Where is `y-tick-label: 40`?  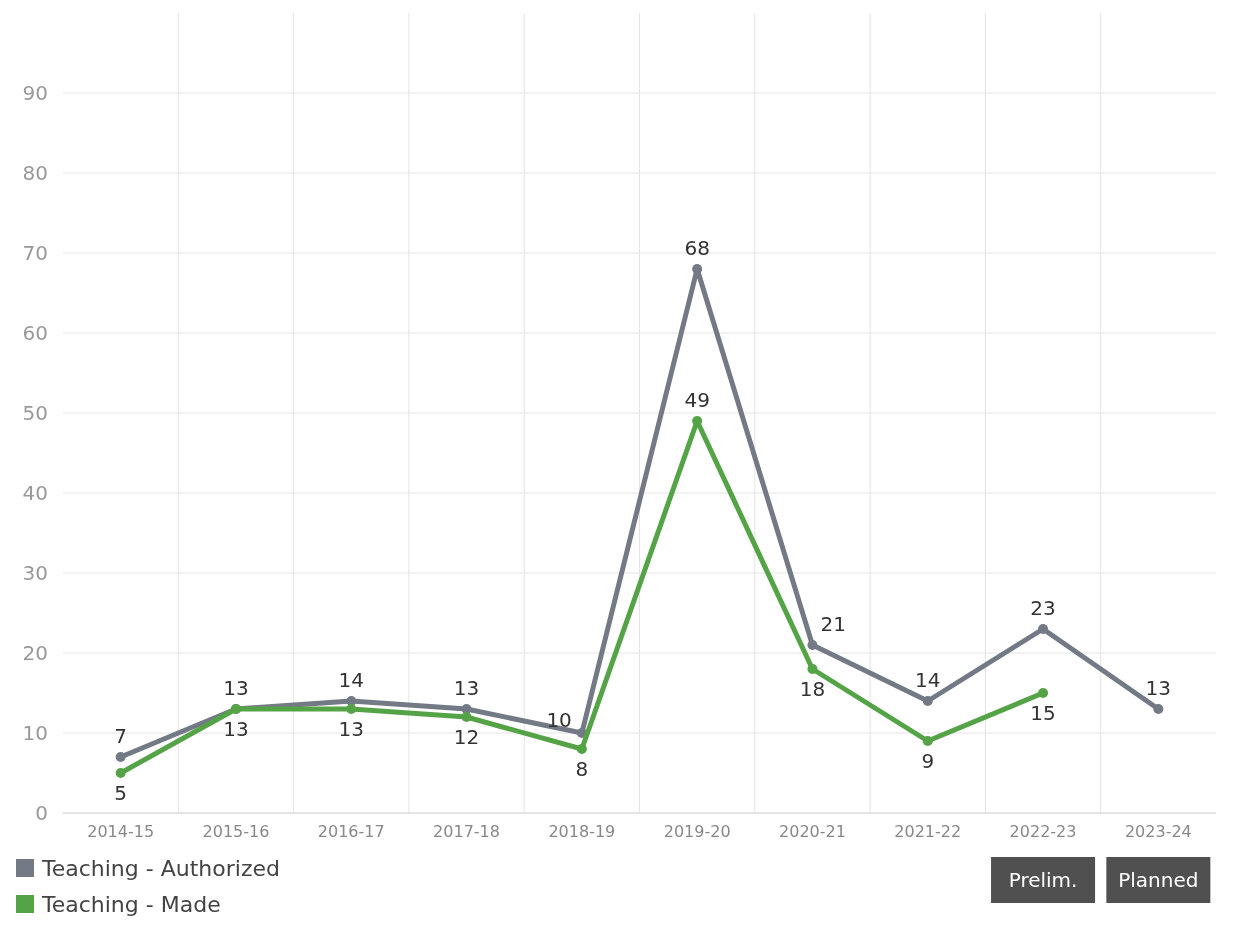 y-tick-label: 40 is located at coordinates (35, 493).